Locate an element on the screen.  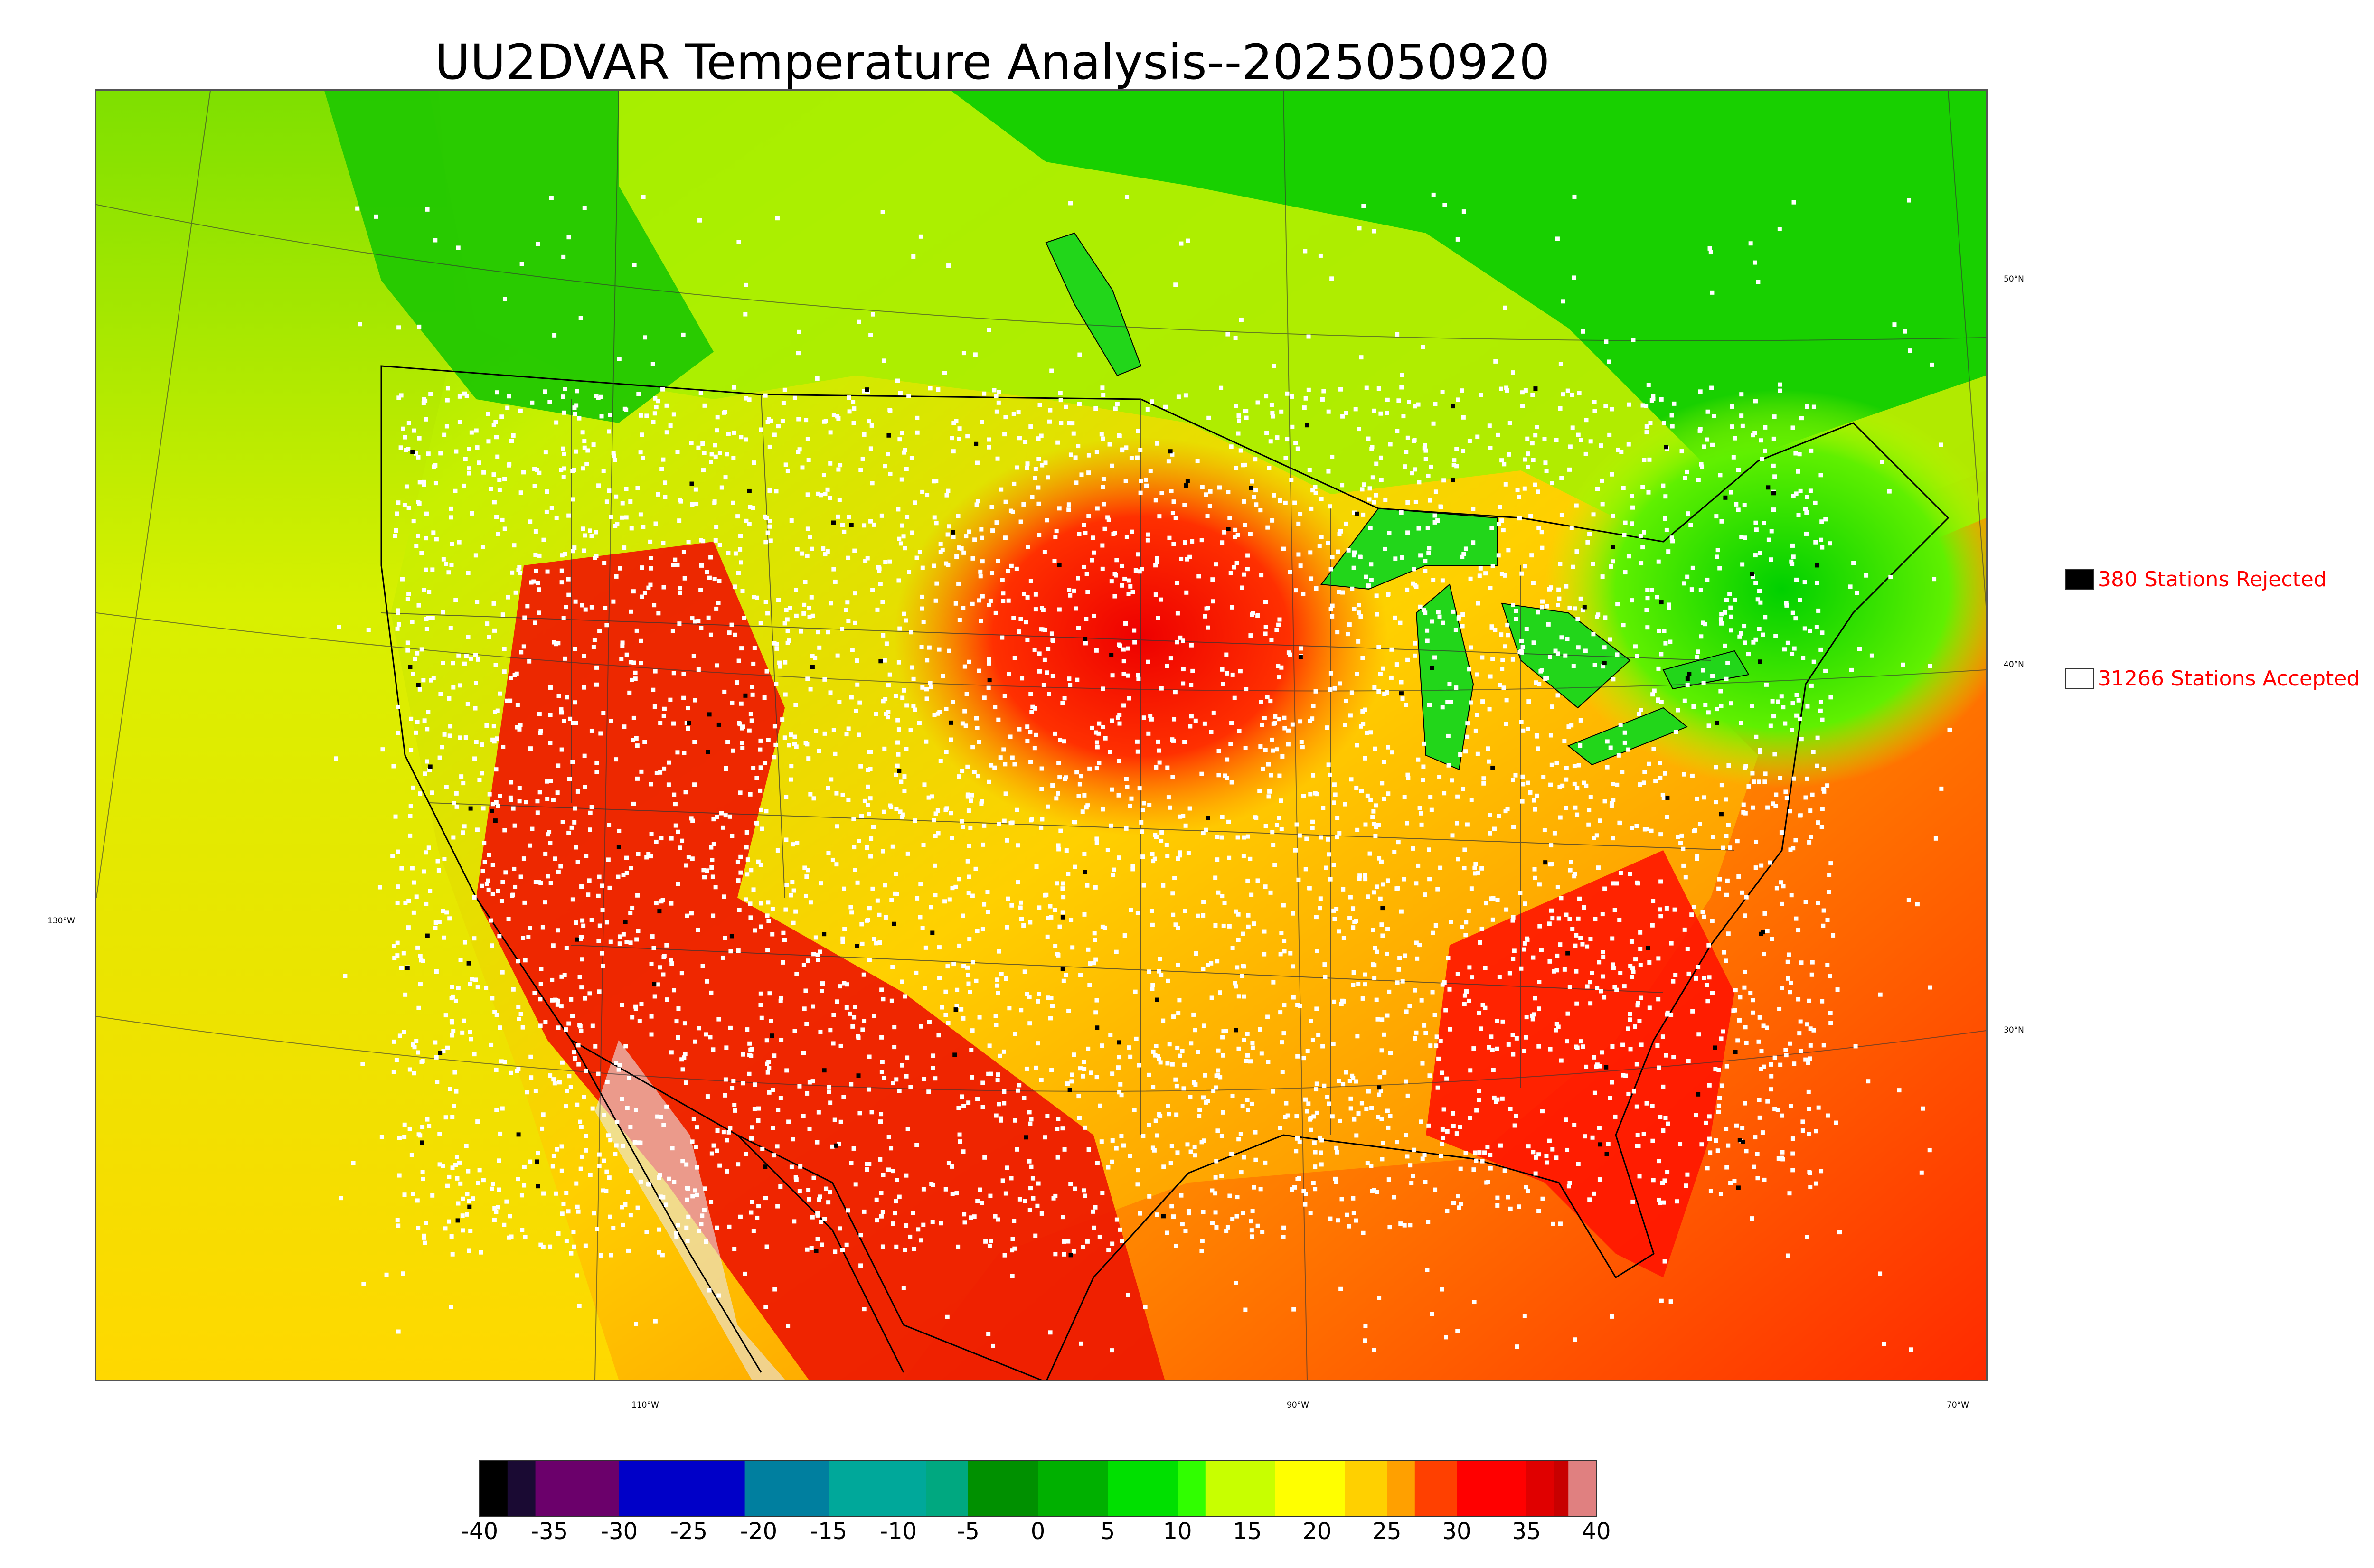
lake-erie is located at coordinates (1627, 737).